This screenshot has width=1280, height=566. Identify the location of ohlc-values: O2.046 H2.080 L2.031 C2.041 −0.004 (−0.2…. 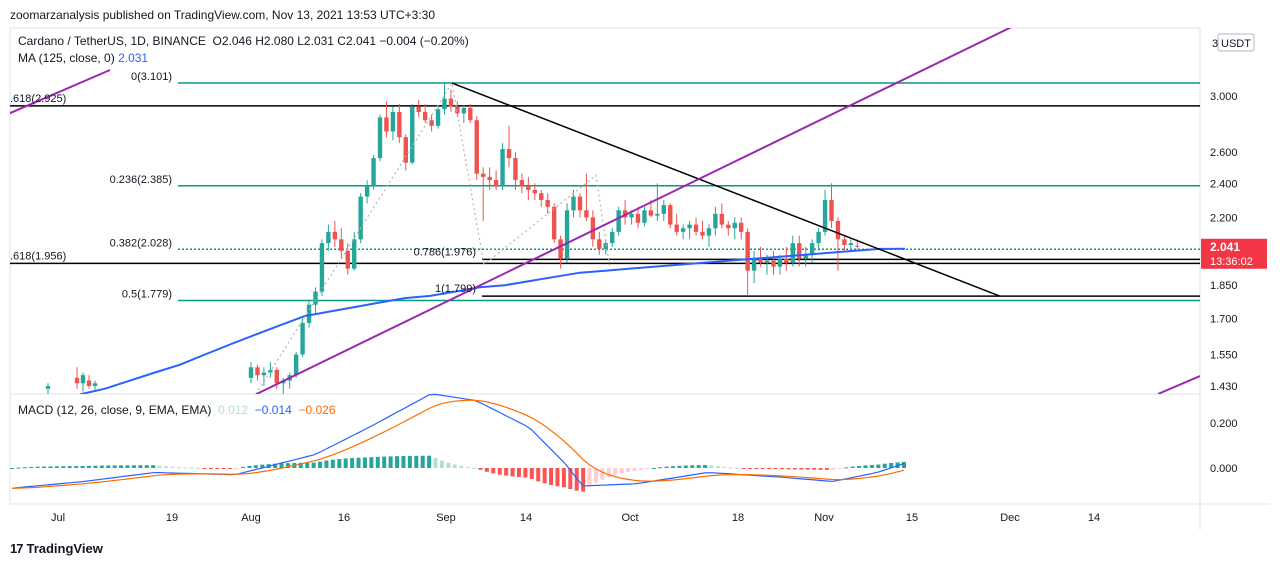
(340, 41).